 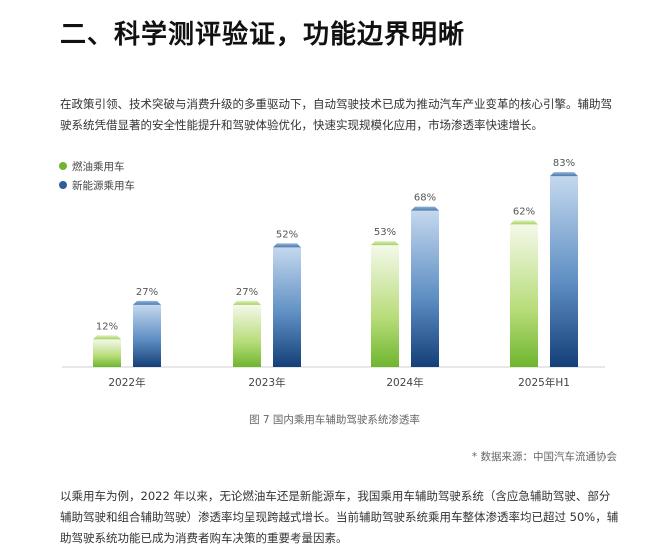 I want to click on data-source-note: * 数据来源：中国汽车流通协会, so click(x=544, y=457).